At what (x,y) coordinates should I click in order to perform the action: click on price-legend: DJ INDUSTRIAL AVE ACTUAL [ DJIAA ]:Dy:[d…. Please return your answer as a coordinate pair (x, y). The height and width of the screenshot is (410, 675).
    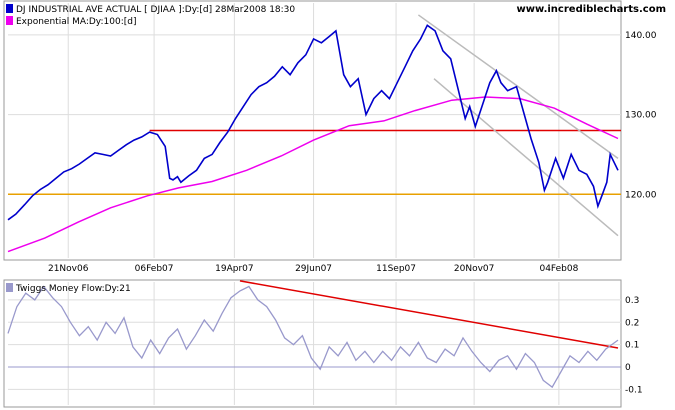
    Looking at the image, I should click on (155, 10).